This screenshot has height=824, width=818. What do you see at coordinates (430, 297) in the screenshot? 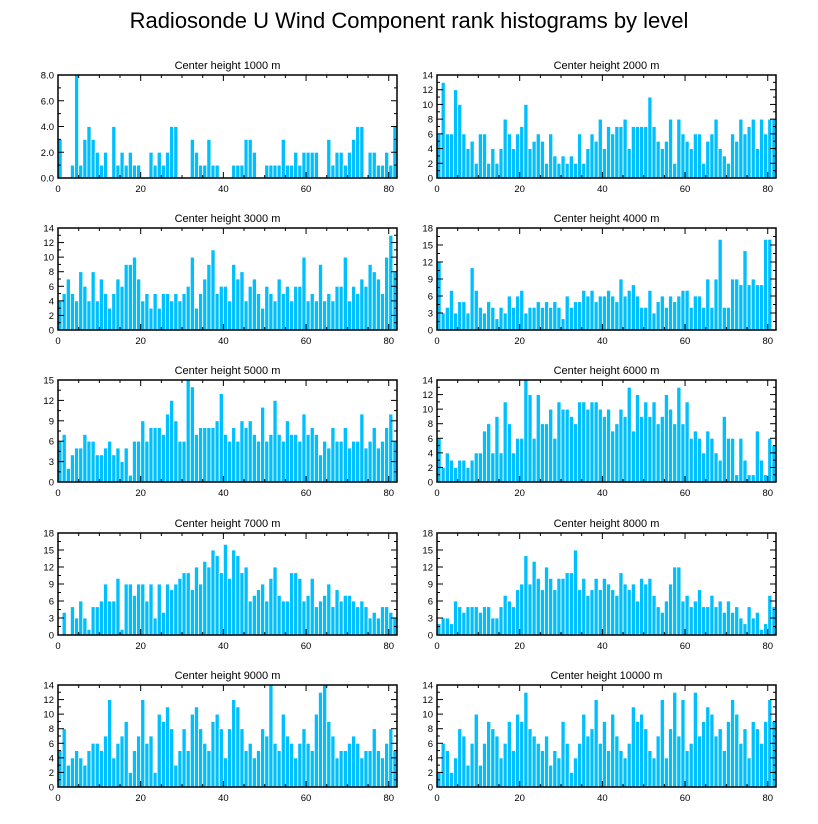
I see `y-tick-label: 6` at bounding box center [430, 297].